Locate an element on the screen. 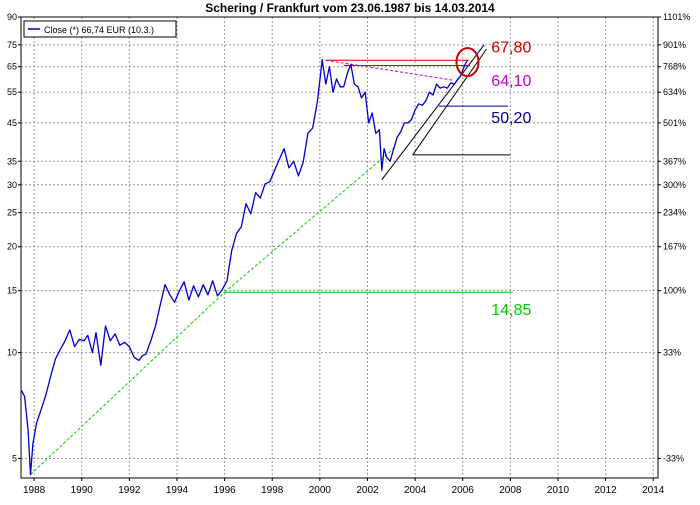  y-tick-label-left: 45 is located at coordinates (12, 123).